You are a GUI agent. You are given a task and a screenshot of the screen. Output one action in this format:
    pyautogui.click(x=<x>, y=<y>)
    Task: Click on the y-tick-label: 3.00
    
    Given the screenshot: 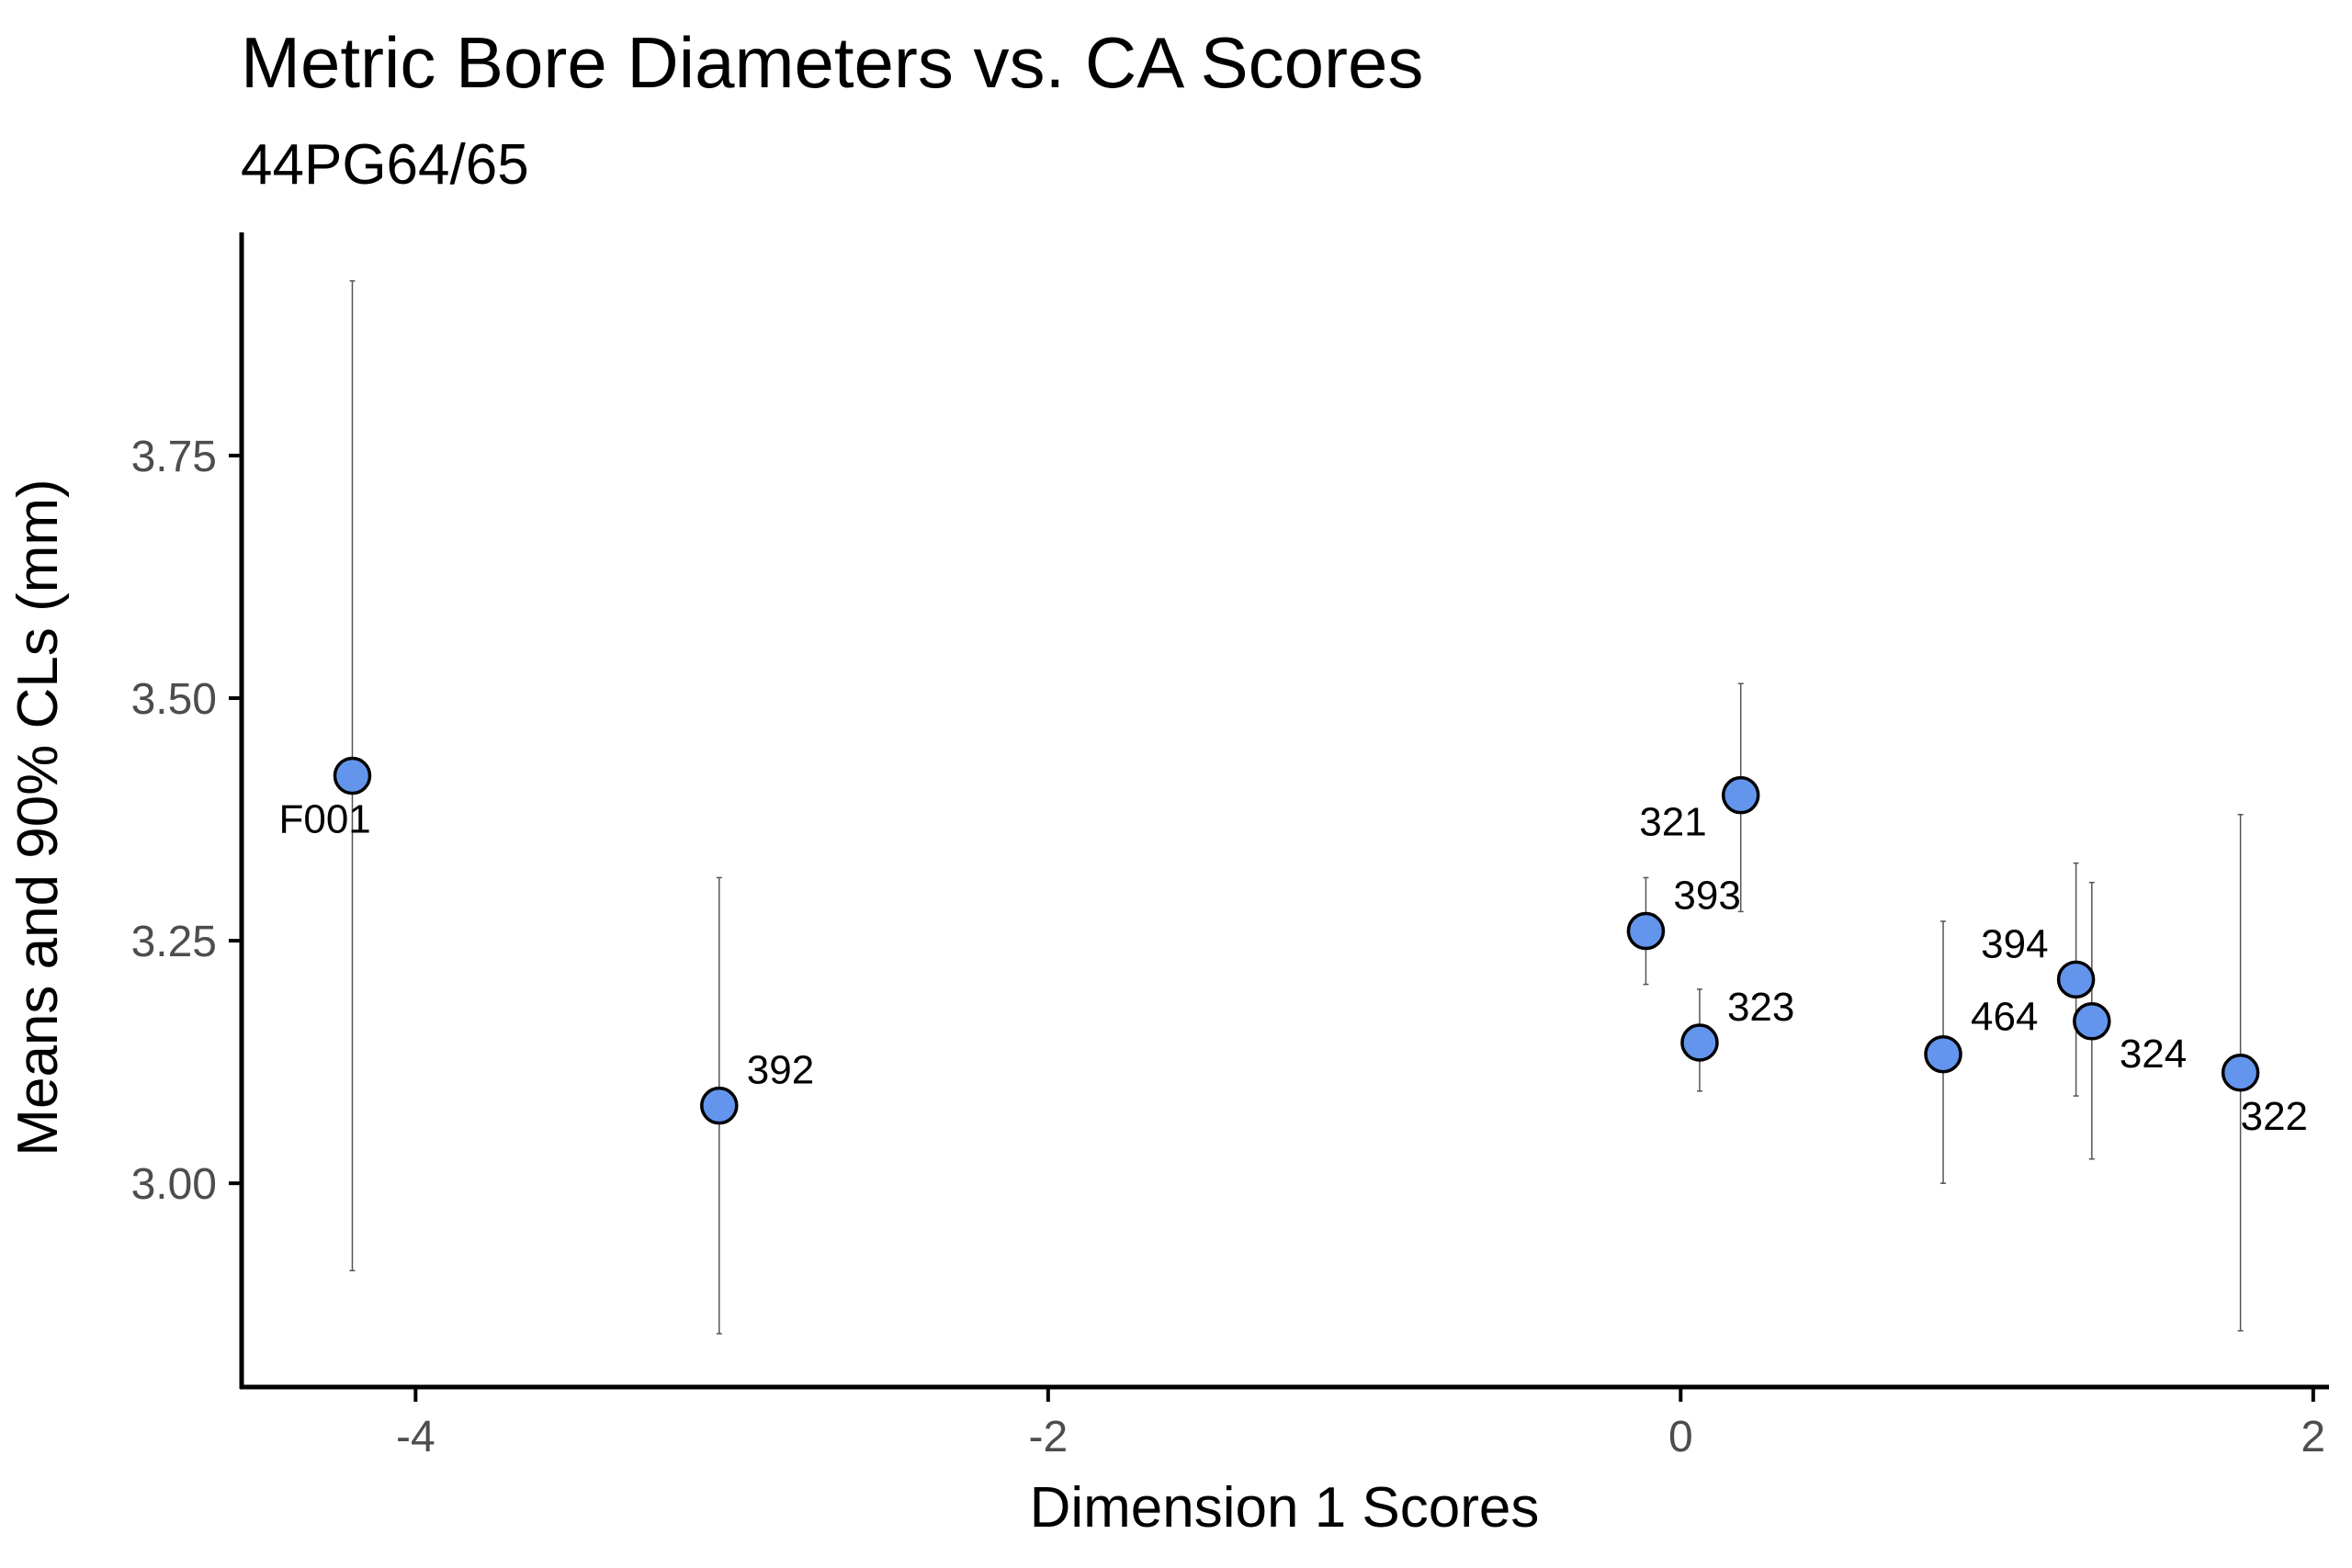 What is the action you would take?
    pyautogui.click(x=174, y=1184)
    